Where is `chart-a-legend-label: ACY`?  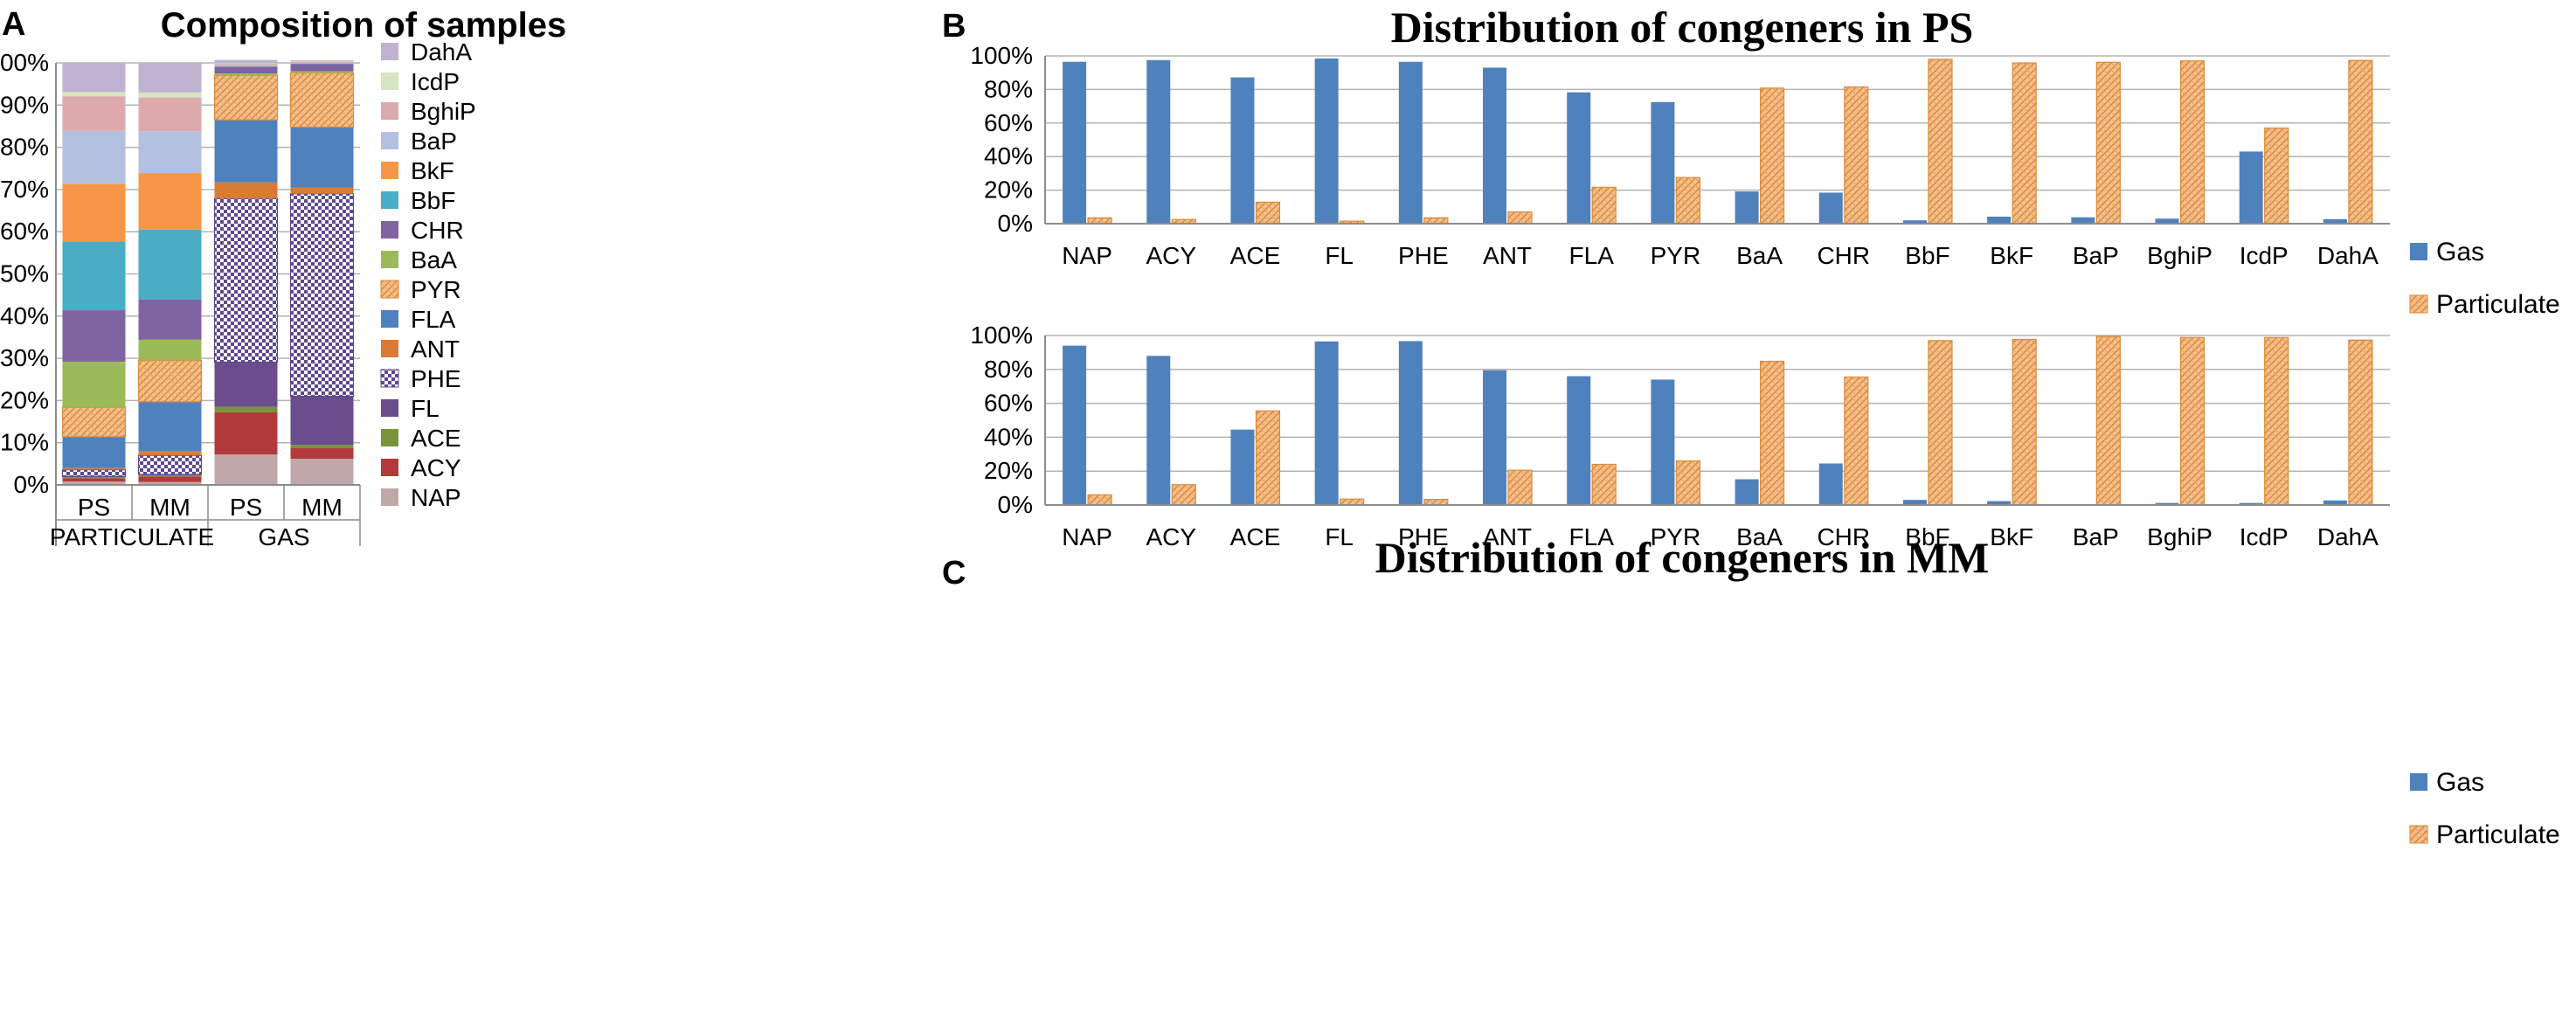
chart-a-legend-label: ACY is located at coordinates (436, 467).